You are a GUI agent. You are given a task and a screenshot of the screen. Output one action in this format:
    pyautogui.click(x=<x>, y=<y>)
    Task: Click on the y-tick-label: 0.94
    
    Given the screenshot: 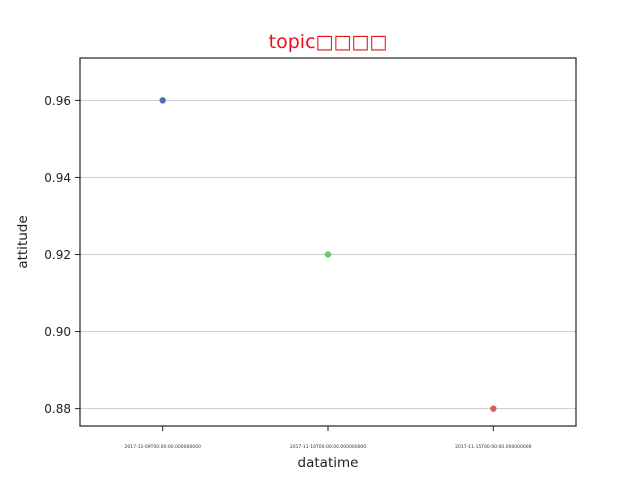 What is the action you would take?
    pyautogui.click(x=57, y=178)
    